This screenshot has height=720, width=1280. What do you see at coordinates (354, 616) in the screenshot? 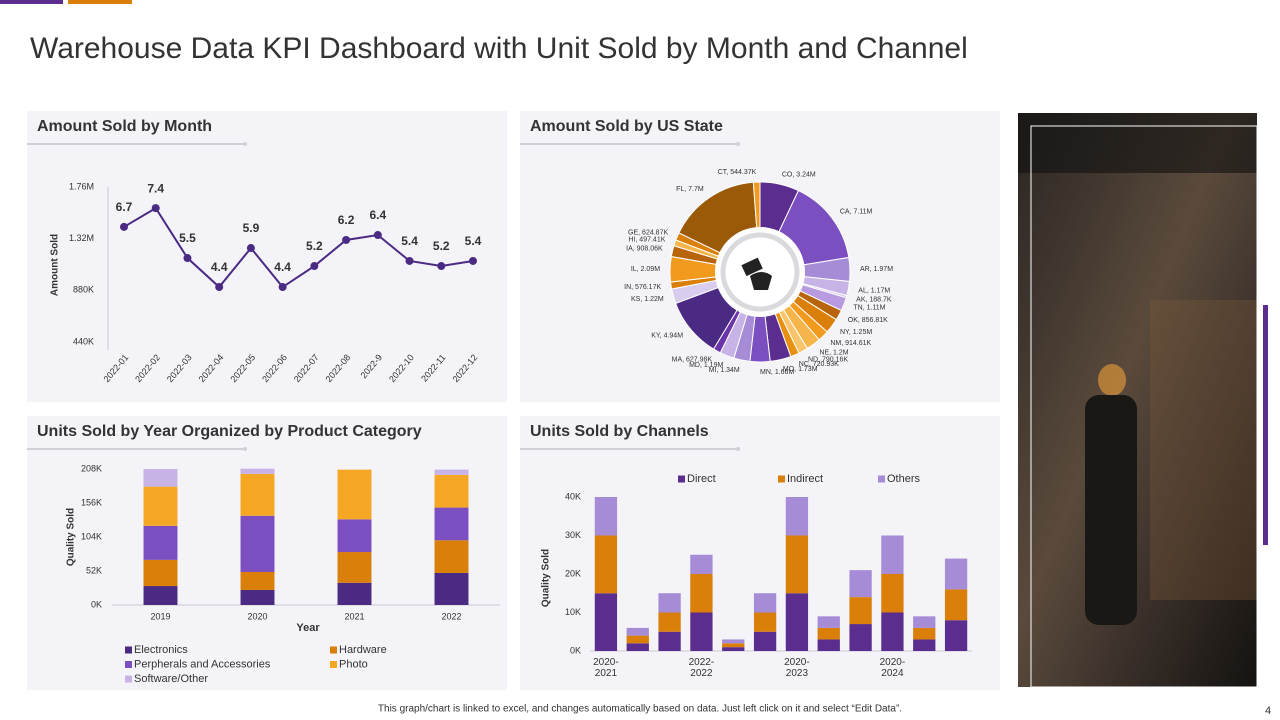
I see `x-tick-label: 2021` at bounding box center [354, 616].